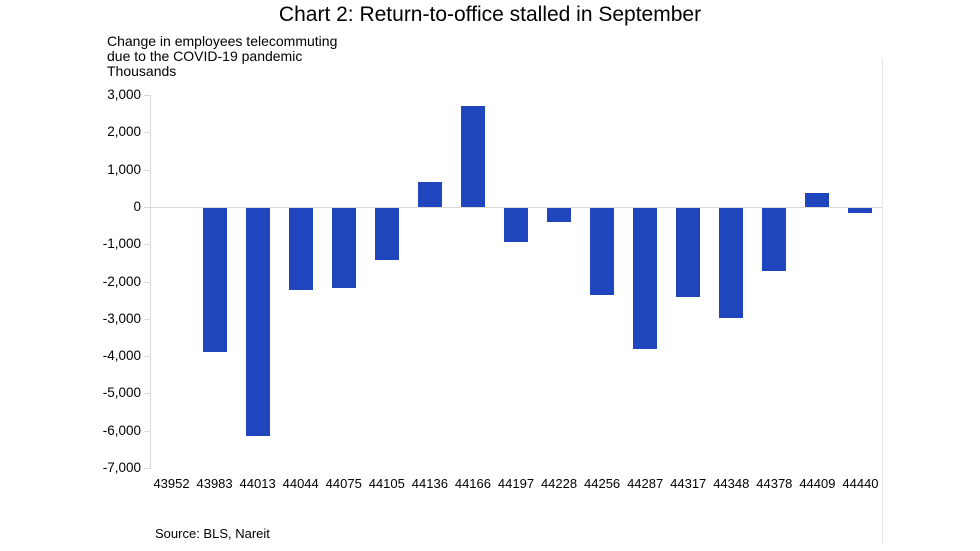 This screenshot has width=980, height=551. Describe the element at coordinates (137, 206) in the screenshot. I see `y-axis-tick-label: 0` at that location.